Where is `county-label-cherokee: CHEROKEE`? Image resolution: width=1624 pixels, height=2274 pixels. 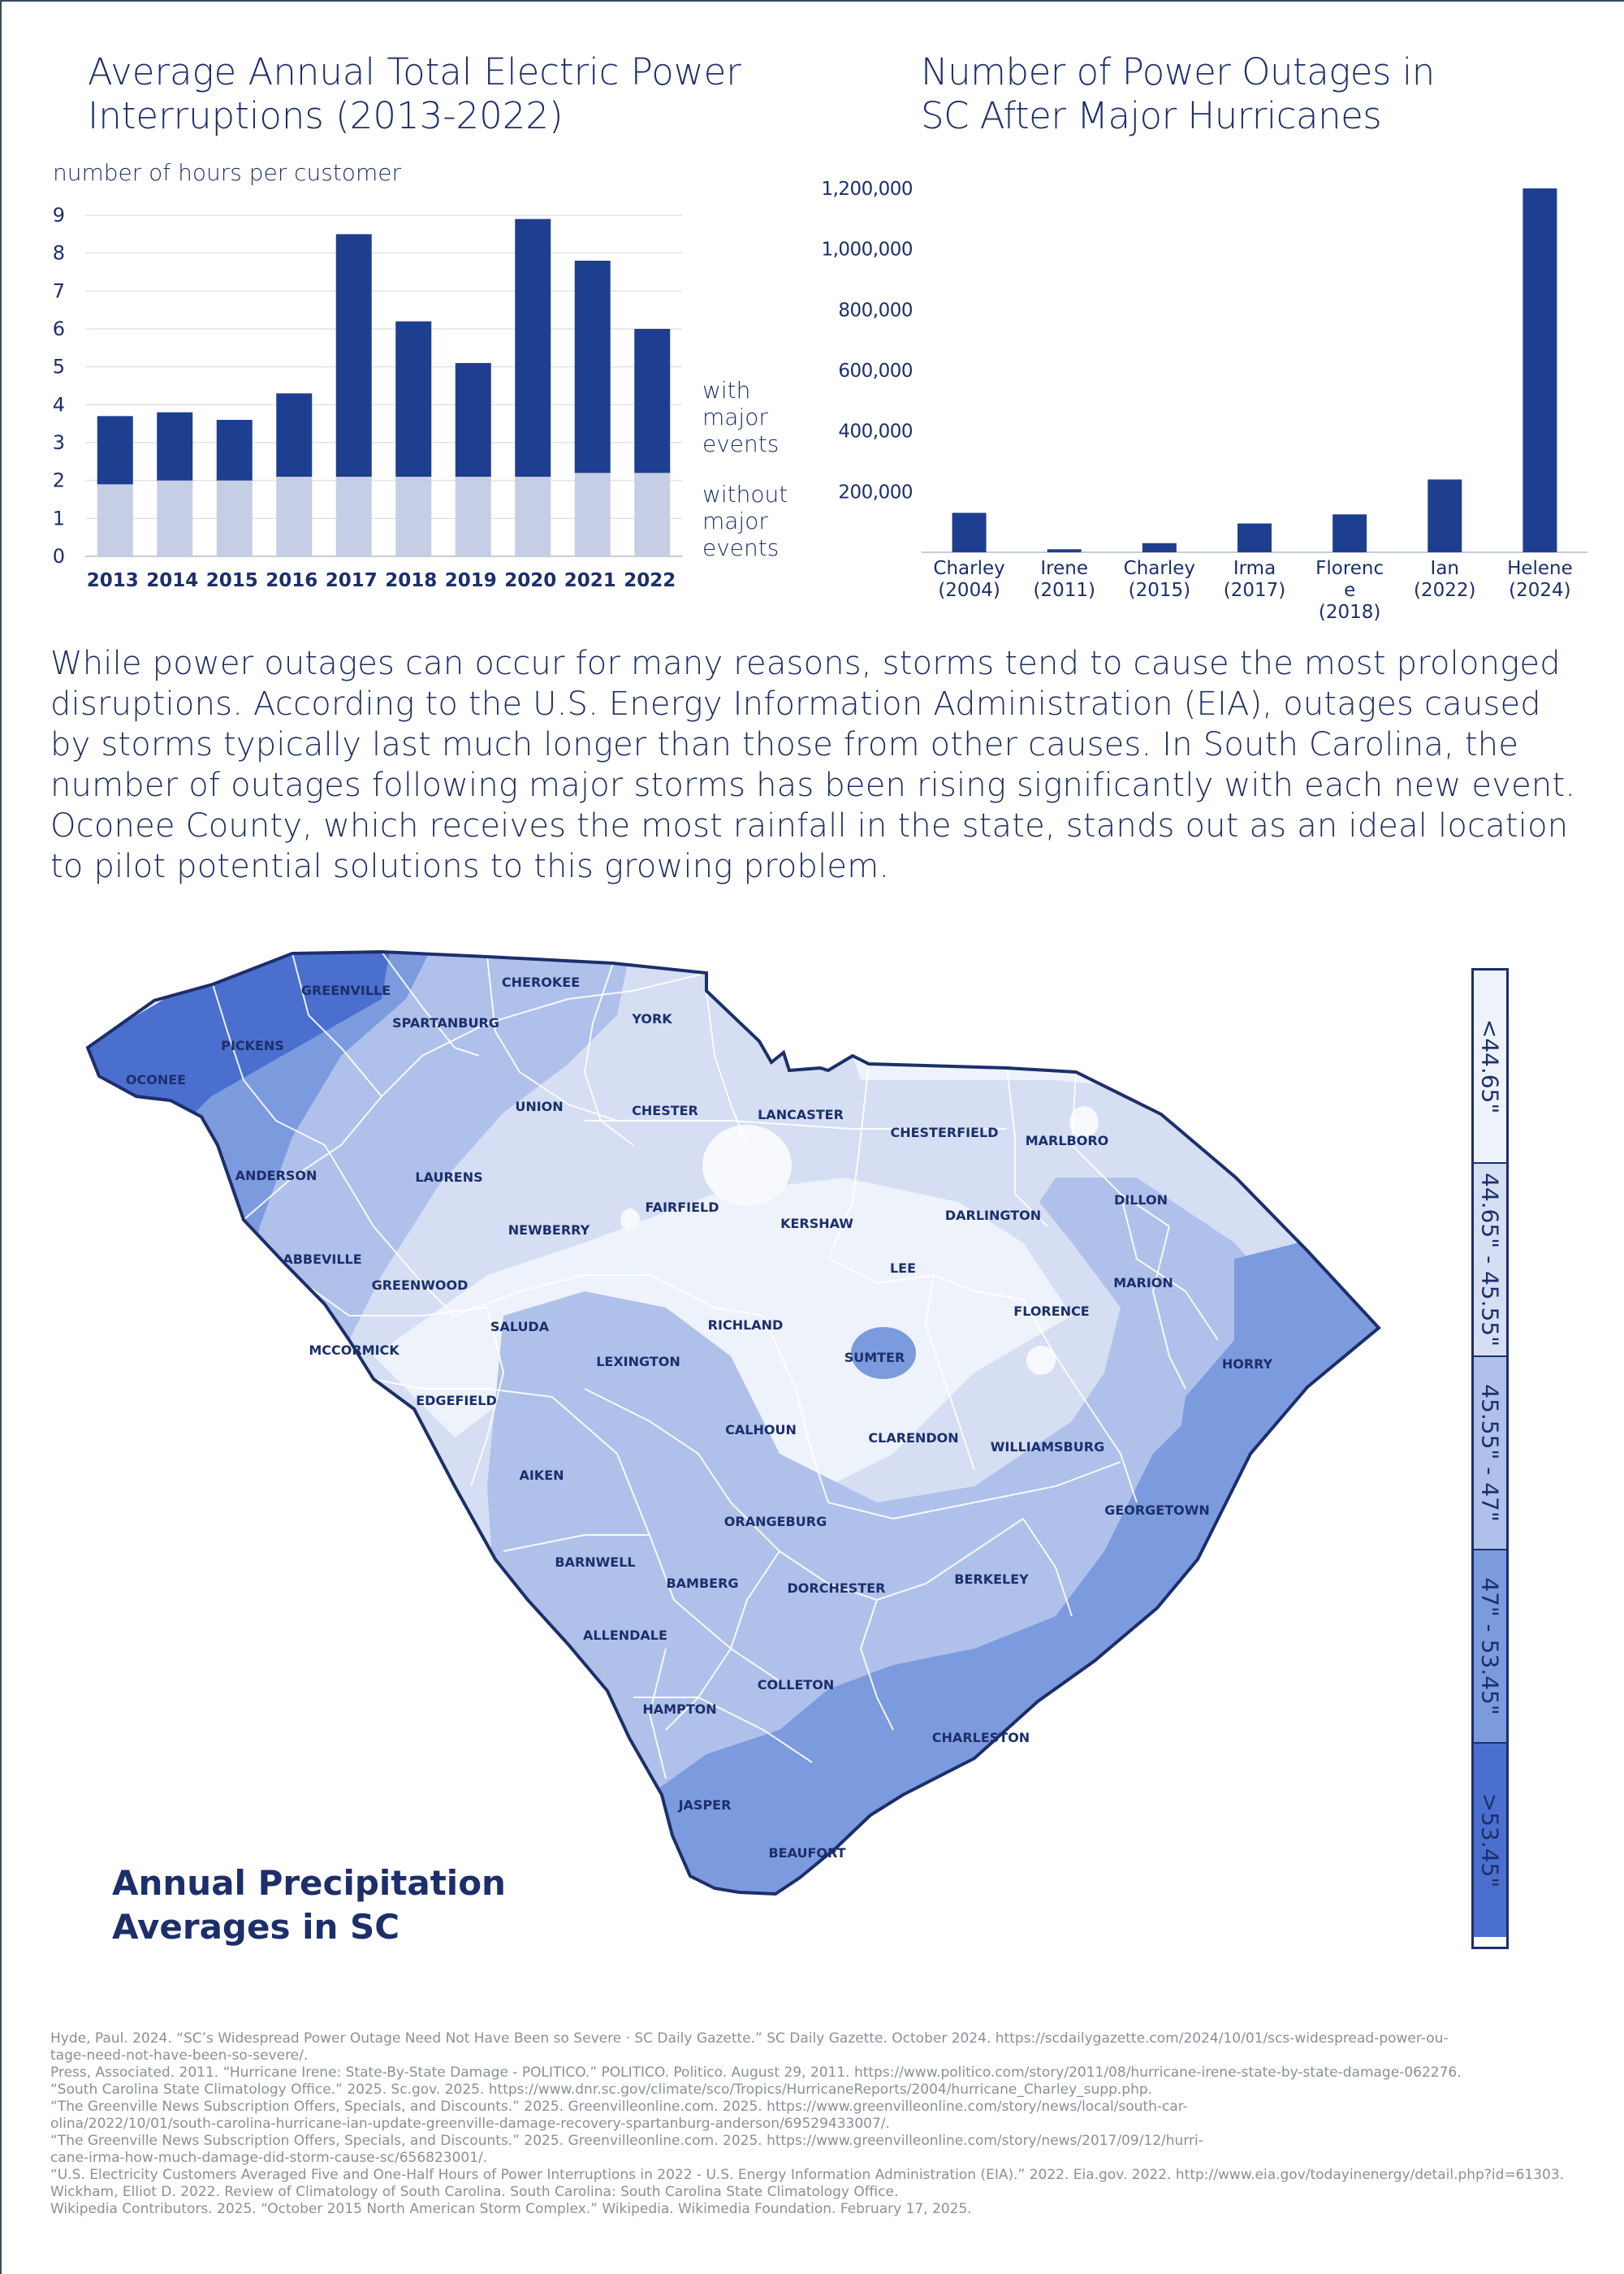
county-label-cherokee: CHEROKEE is located at coordinates (541, 982).